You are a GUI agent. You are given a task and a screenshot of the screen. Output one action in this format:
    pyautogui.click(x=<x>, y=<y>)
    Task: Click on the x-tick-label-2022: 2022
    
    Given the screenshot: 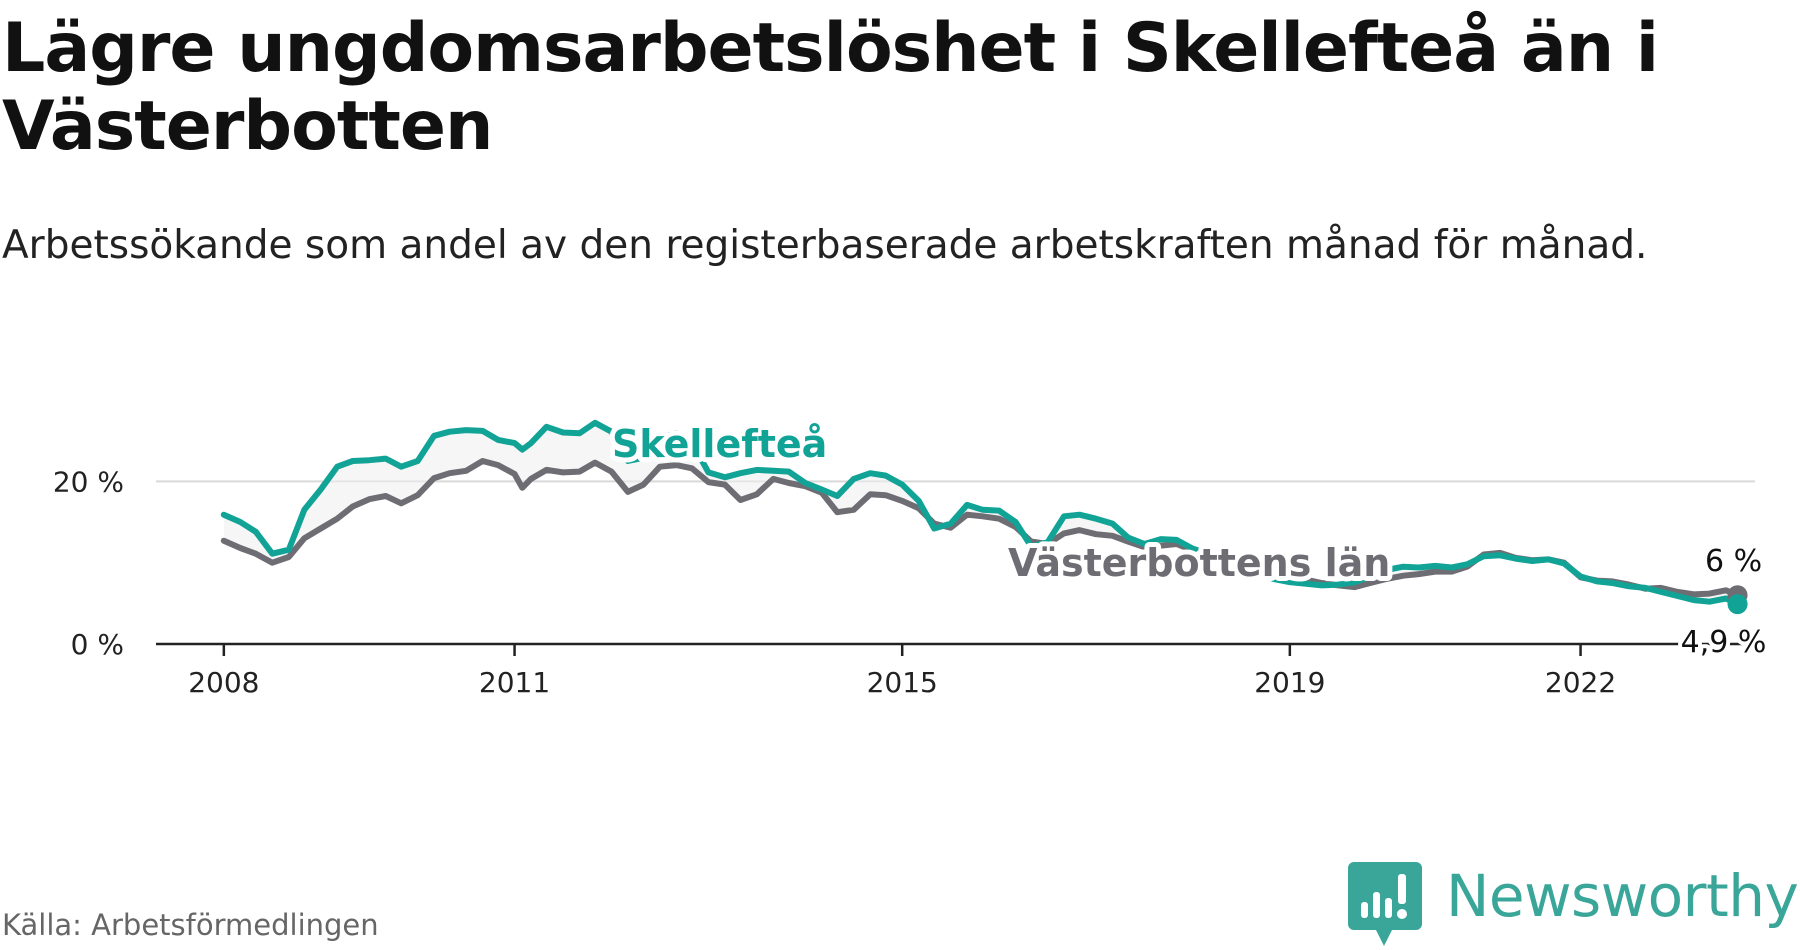 What is the action you would take?
    pyautogui.click(x=1580, y=682)
    